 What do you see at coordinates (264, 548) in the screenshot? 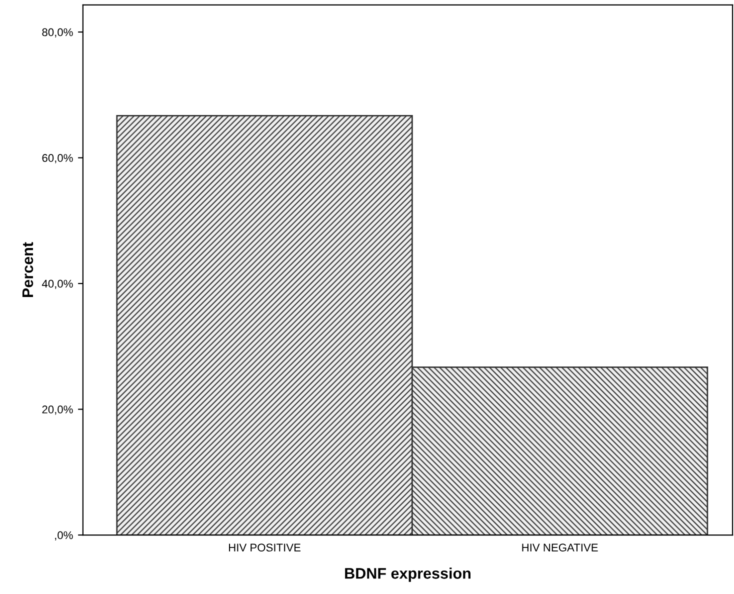
I see `x-tick-label: HIV POSITIVE` at bounding box center [264, 548].